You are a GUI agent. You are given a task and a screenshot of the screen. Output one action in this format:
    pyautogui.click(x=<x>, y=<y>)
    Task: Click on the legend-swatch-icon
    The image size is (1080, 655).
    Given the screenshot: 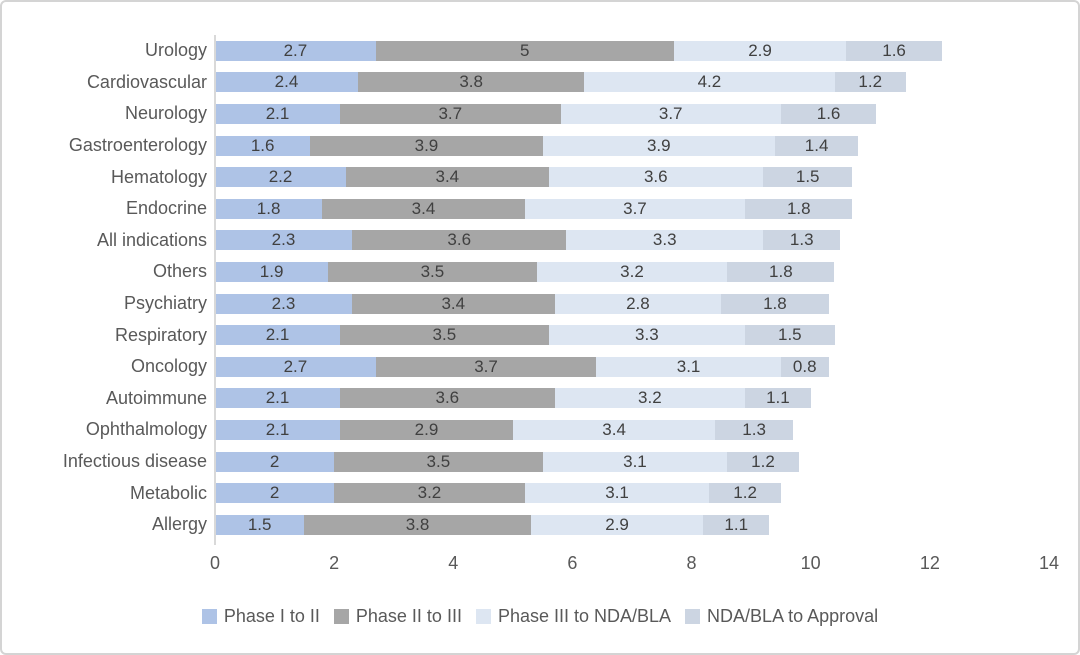 What is the action you would take?
    pyautogui.click(x=483, y=616)
    